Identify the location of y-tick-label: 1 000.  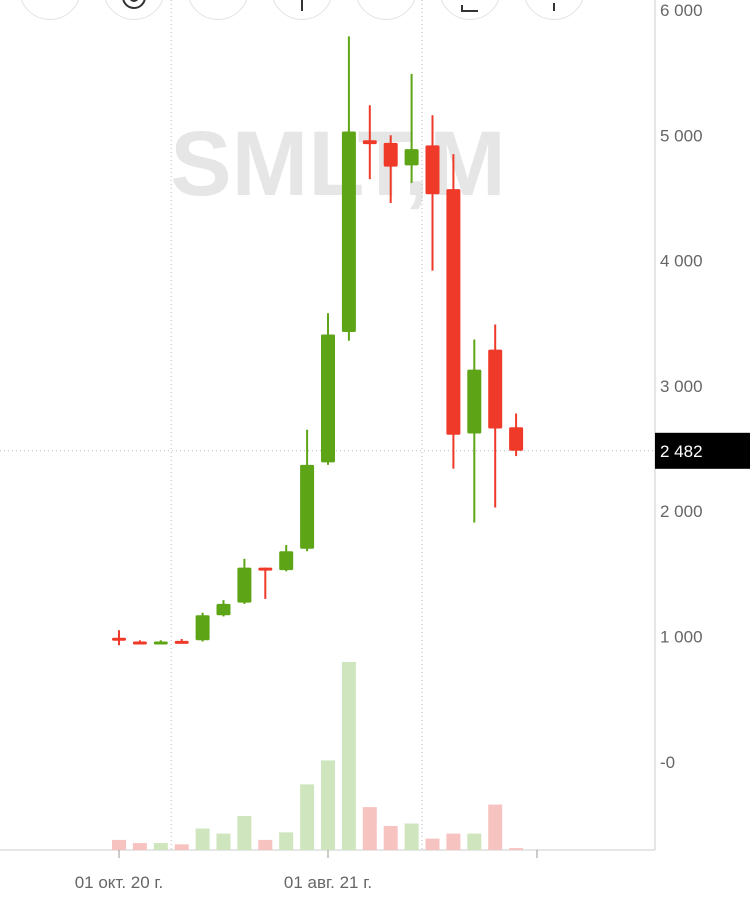
(681, 637).